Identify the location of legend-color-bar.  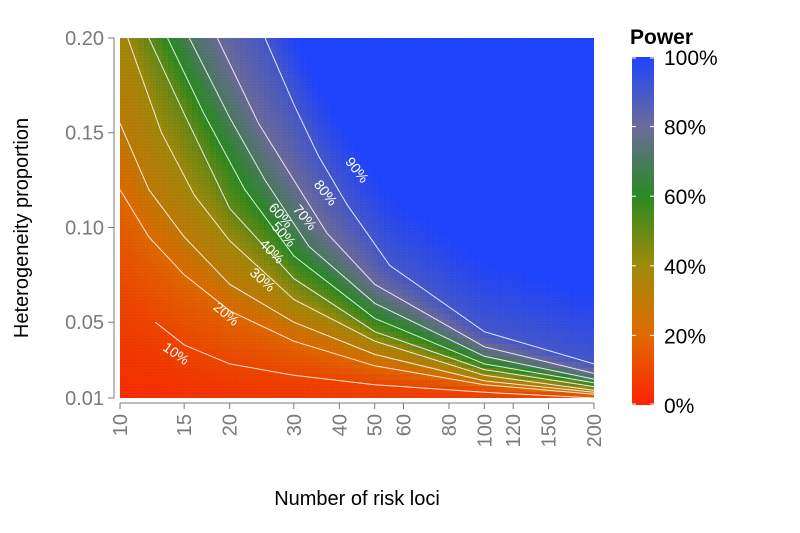
(643, 231).